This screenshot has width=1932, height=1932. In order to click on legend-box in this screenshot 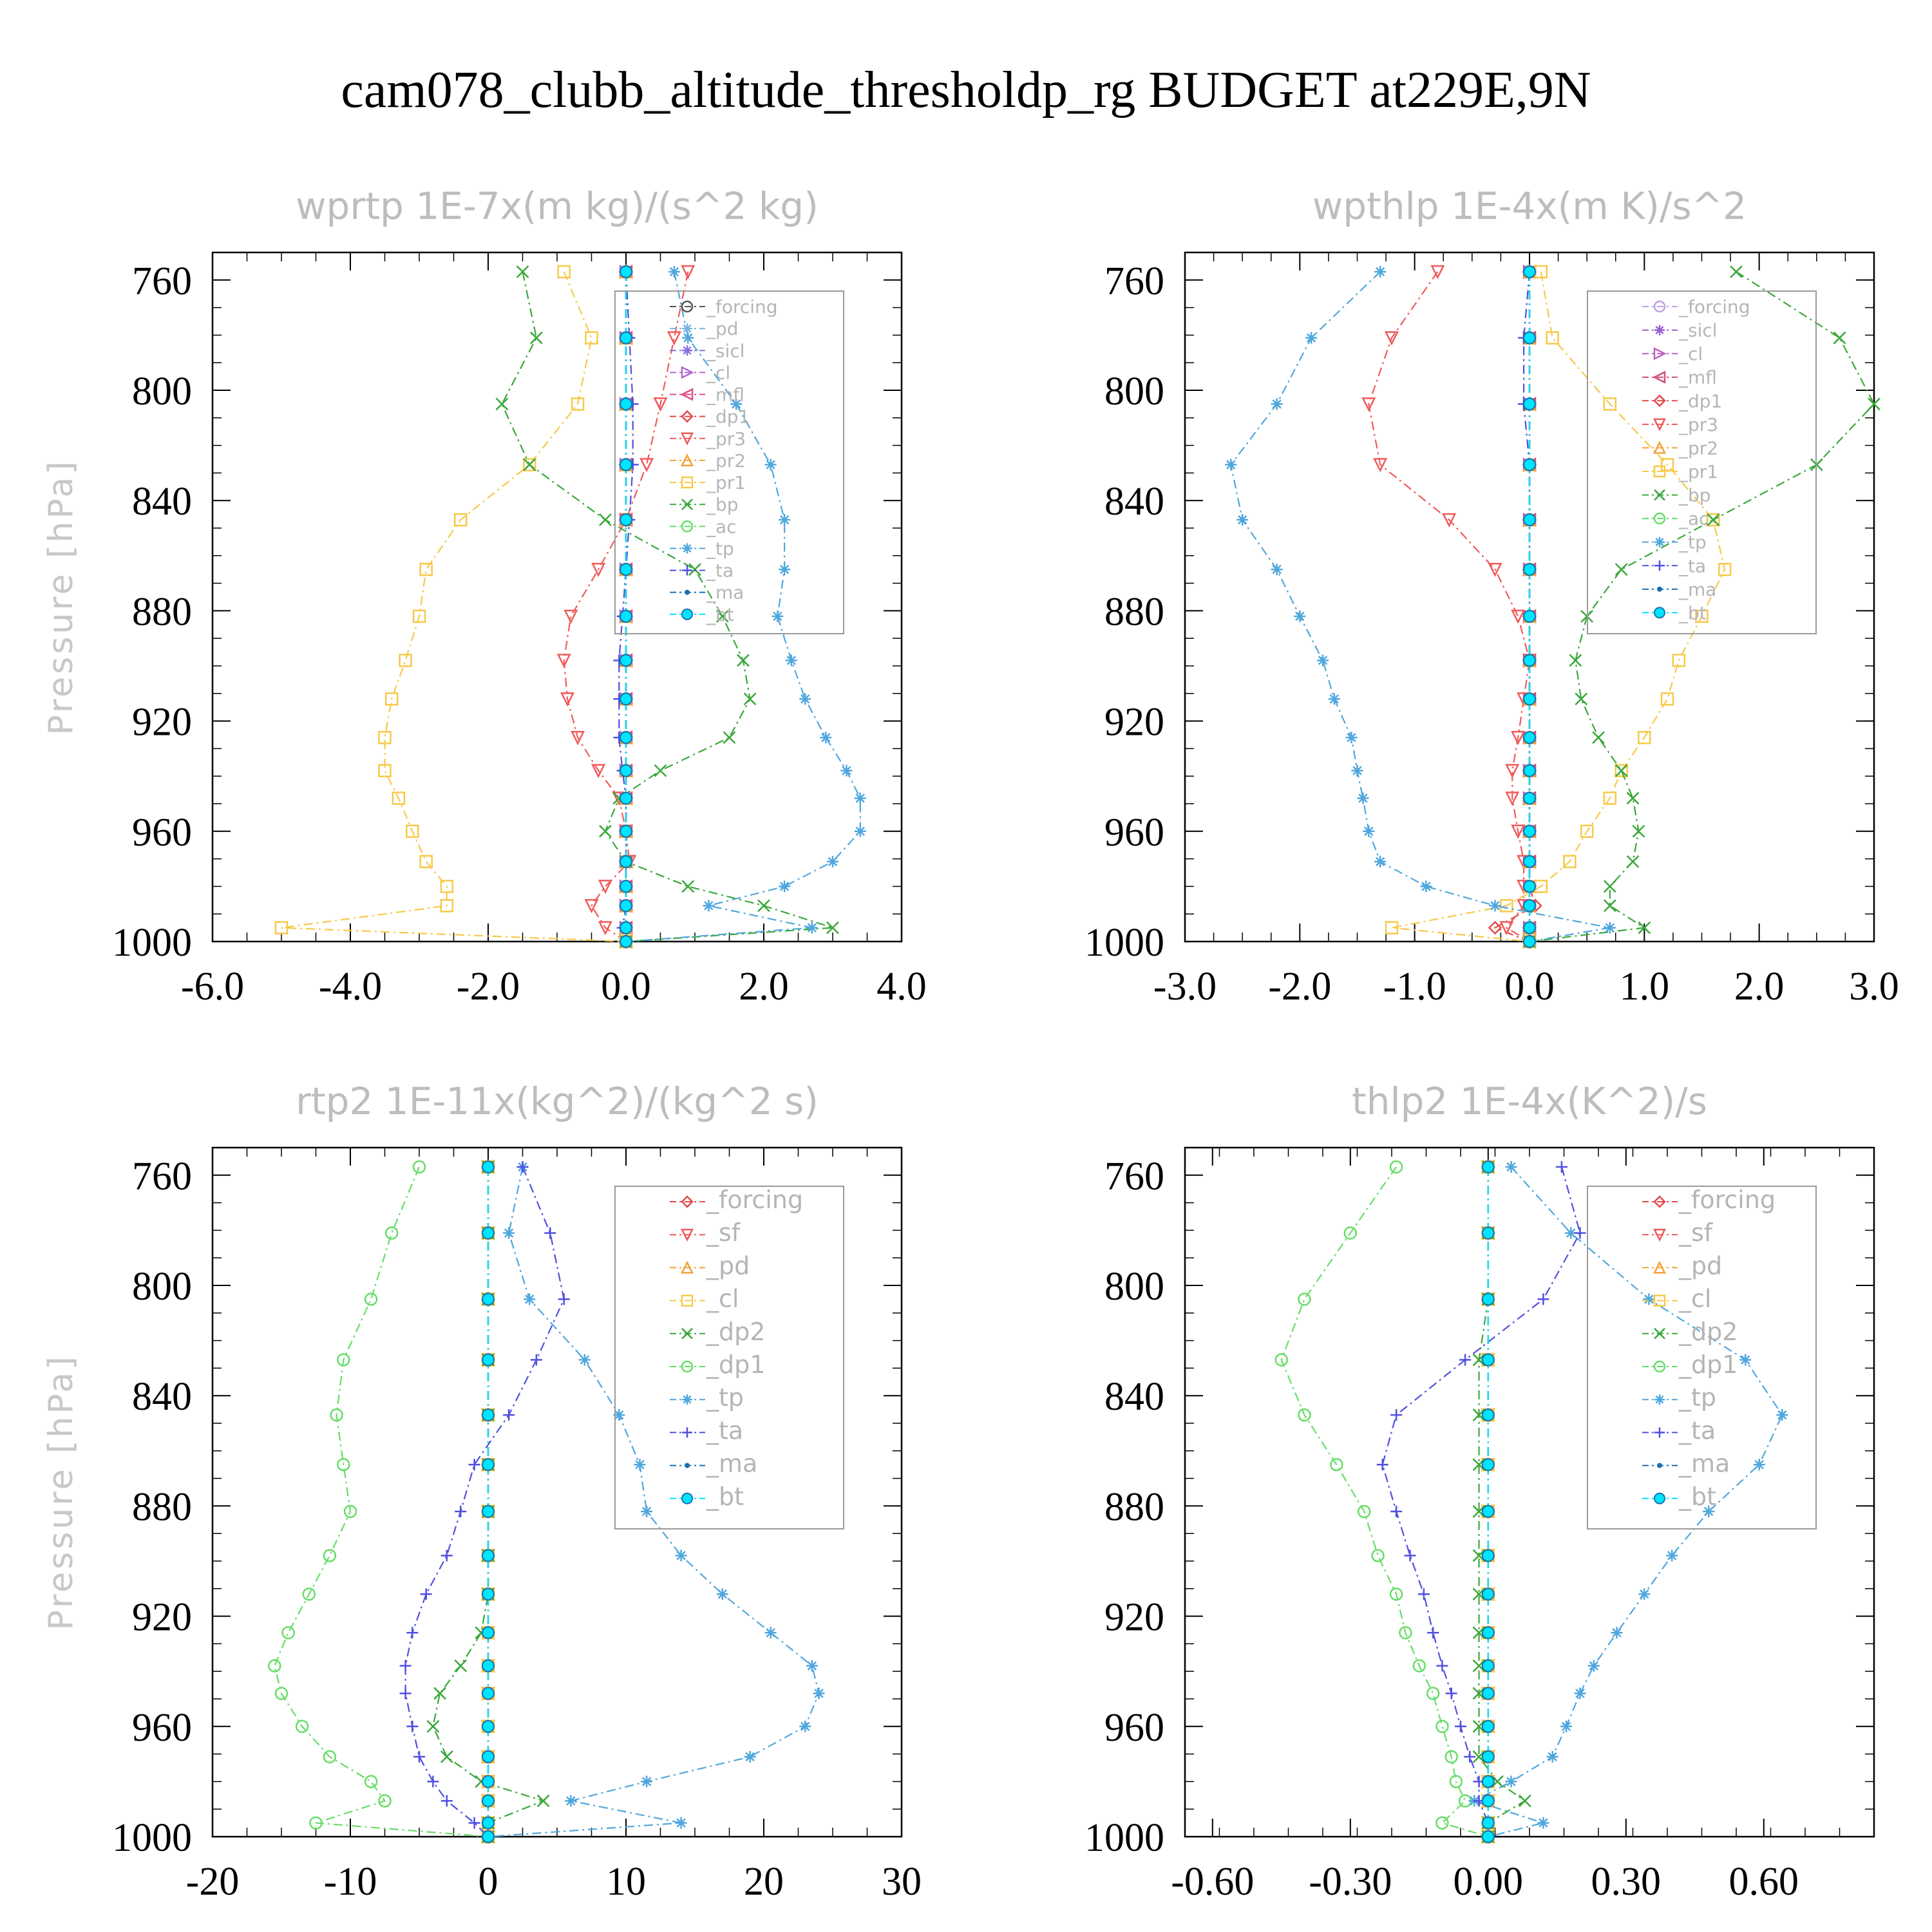, I will do `click(729, 462)`.